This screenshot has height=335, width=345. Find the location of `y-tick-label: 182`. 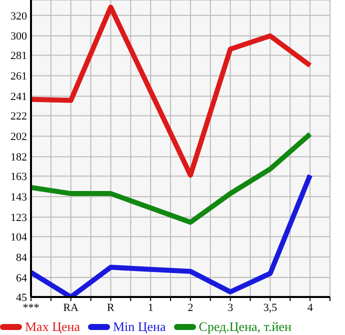

y-tick-label: 182 is located at coordinates (18, 158).